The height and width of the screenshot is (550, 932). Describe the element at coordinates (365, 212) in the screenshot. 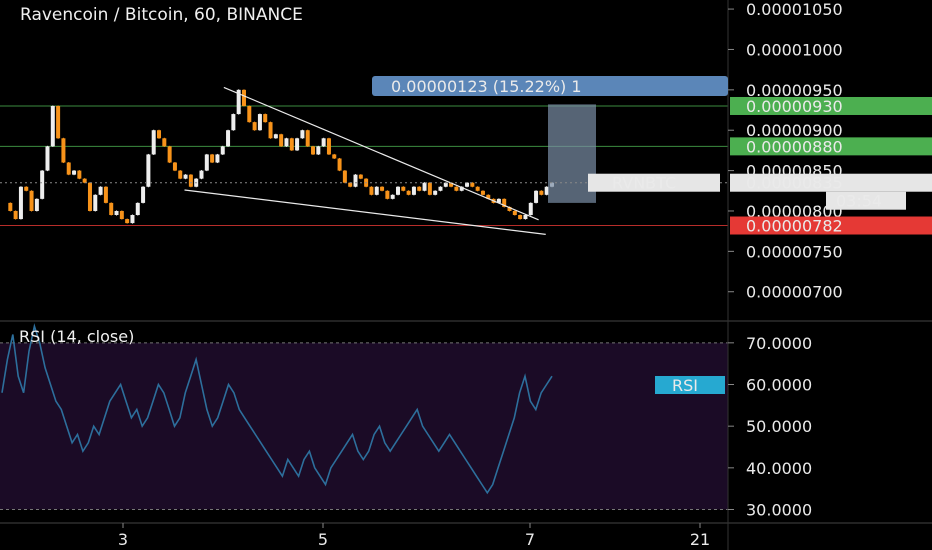

I see `trendline` at that location.